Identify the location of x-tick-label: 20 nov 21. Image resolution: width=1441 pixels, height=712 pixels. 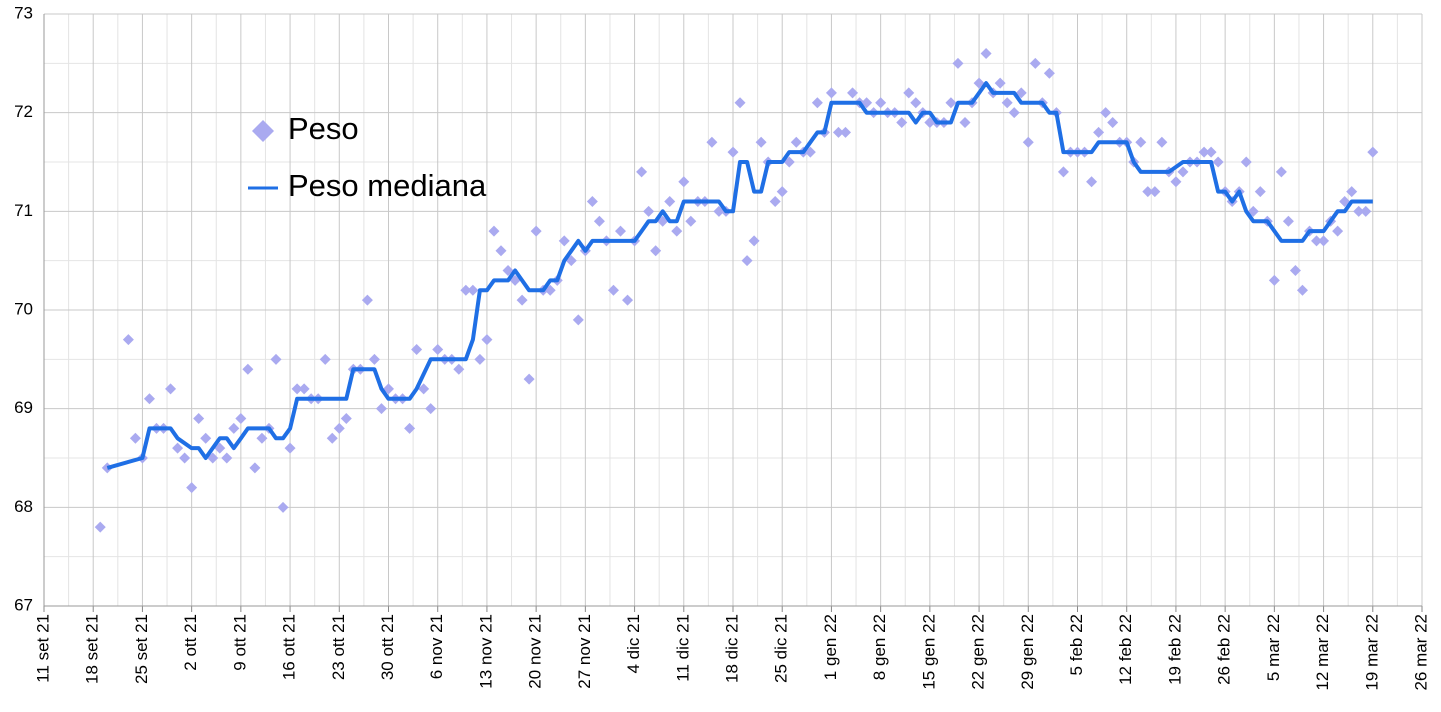
(535, 651).